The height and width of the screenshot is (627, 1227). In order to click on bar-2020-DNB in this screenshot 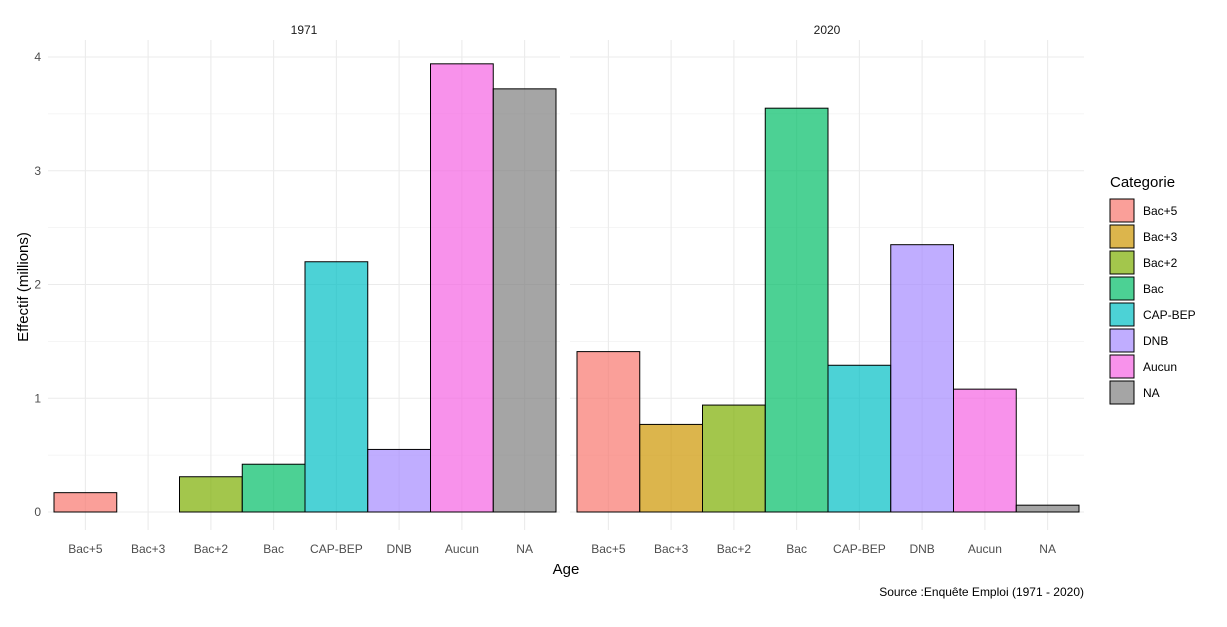, I will do `click(922, 378)`.